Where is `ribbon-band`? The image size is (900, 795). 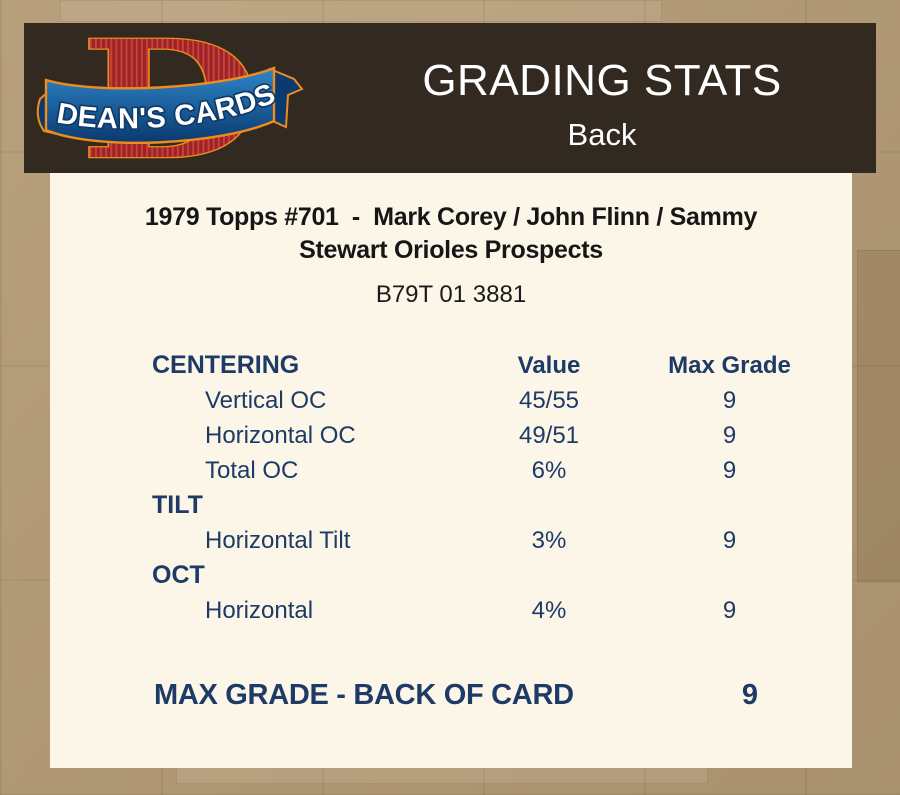
ribbon-band is located at coordinates (160, 105).